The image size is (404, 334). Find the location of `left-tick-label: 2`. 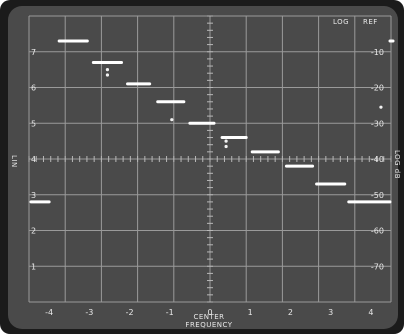

left-tick-label: 2 is located at coordinates (33, 231).